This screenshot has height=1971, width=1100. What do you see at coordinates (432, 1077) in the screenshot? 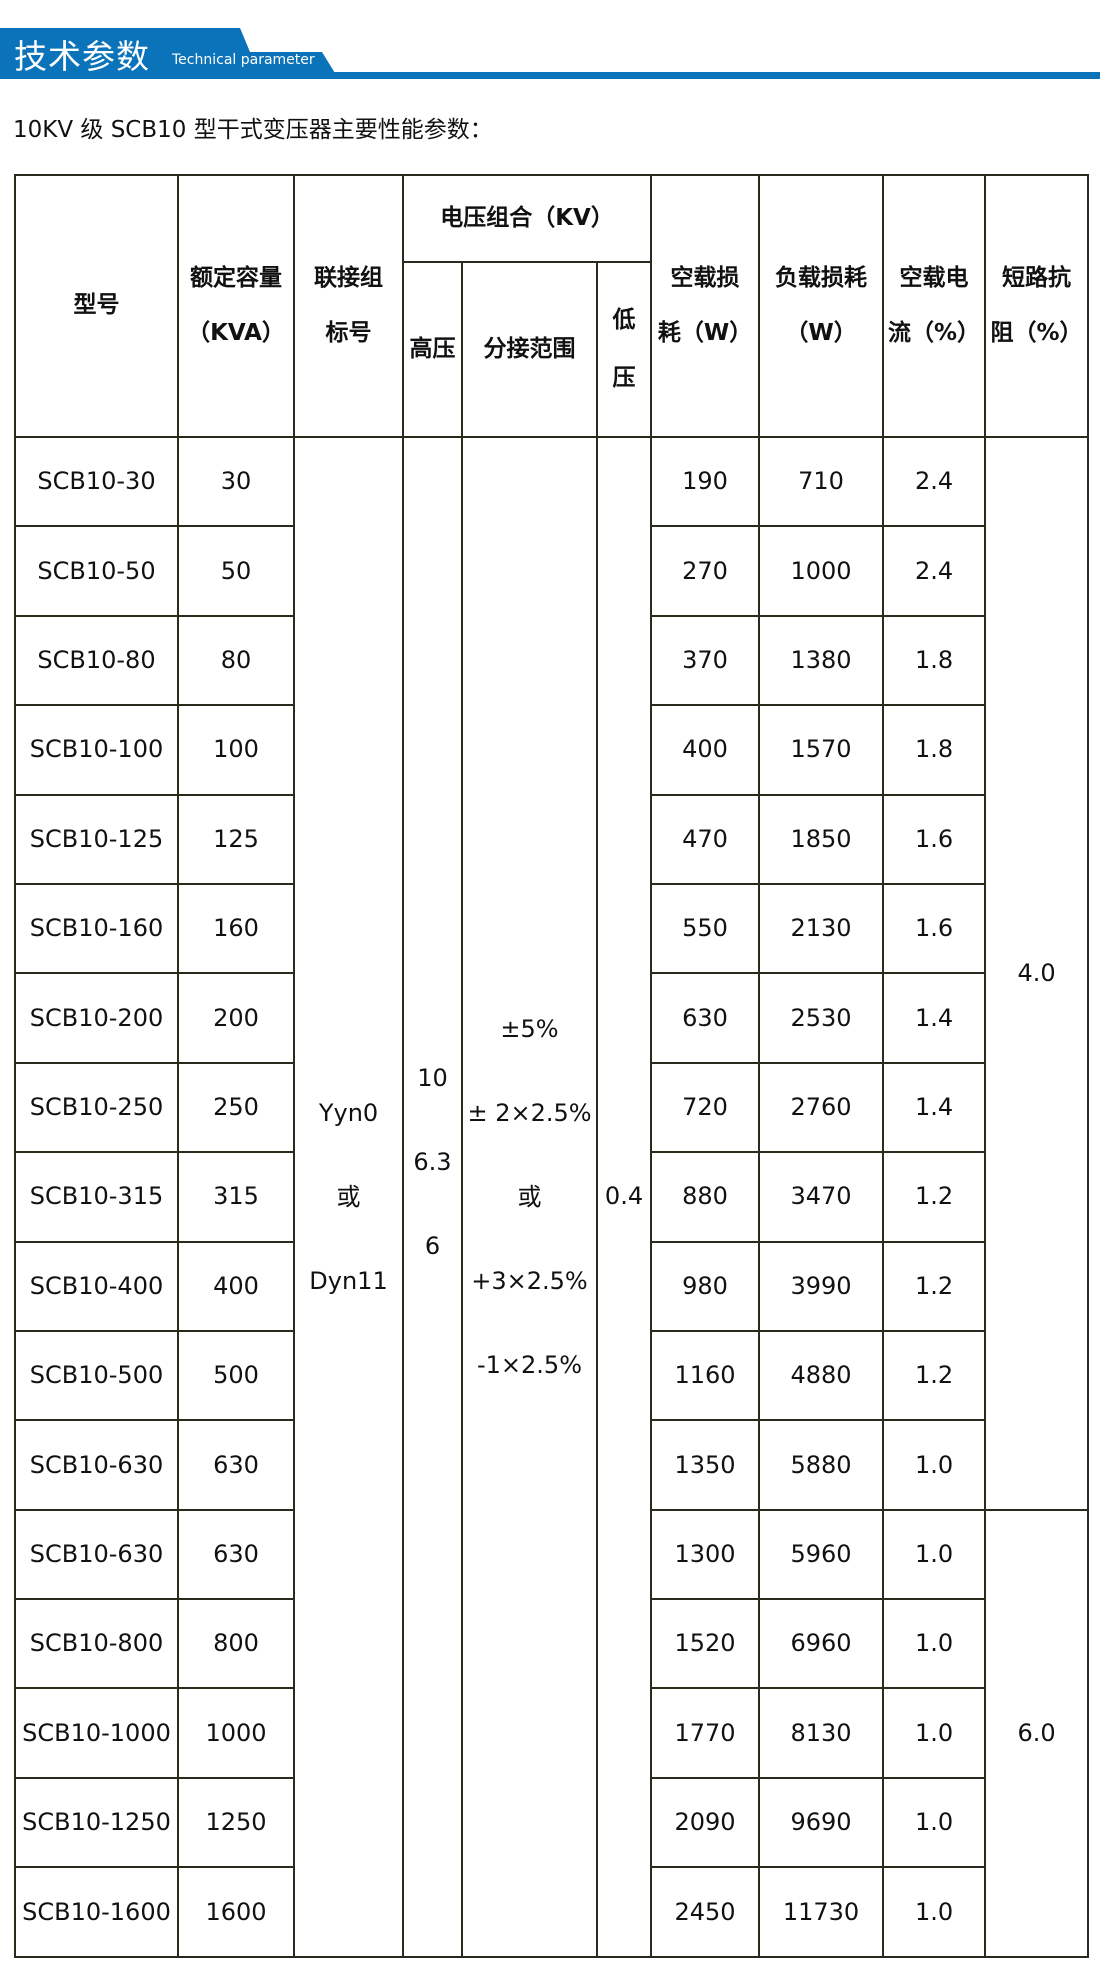
I see `hv-line: 10` at bounding box center [432, 1077].